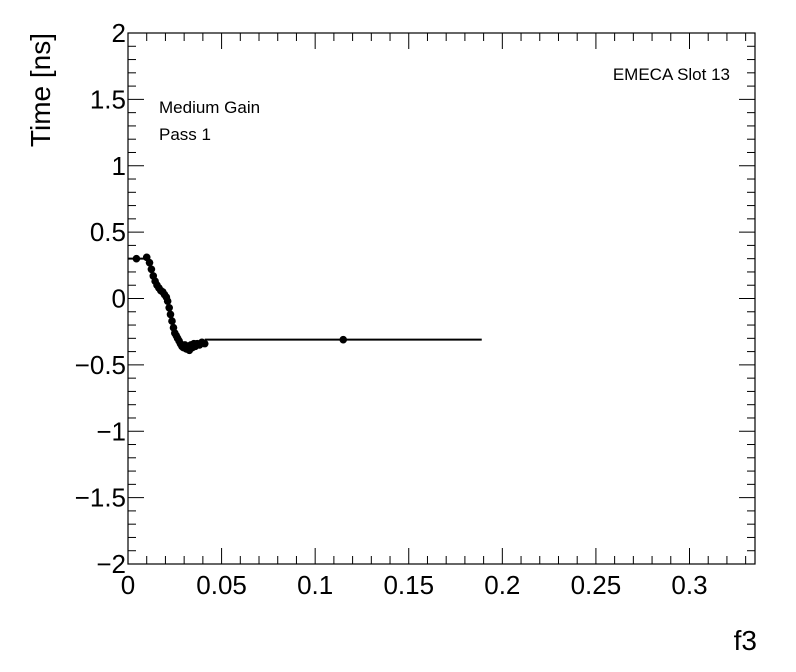 The image size is (796, 672). Describe the element at coordinates (119, 33) in the screenshot. I see `y-tick-label: 2` at that location.